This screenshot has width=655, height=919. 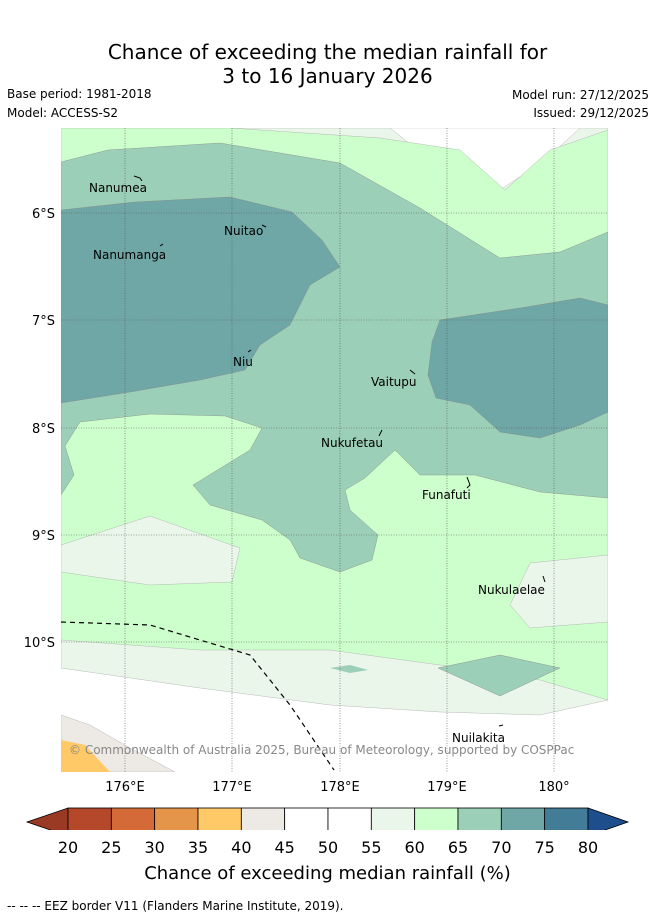 What do you see at coordinates (43, 536) in the screenshot?
I see `lat-label: 9°S` at bounding box center [43, 536].